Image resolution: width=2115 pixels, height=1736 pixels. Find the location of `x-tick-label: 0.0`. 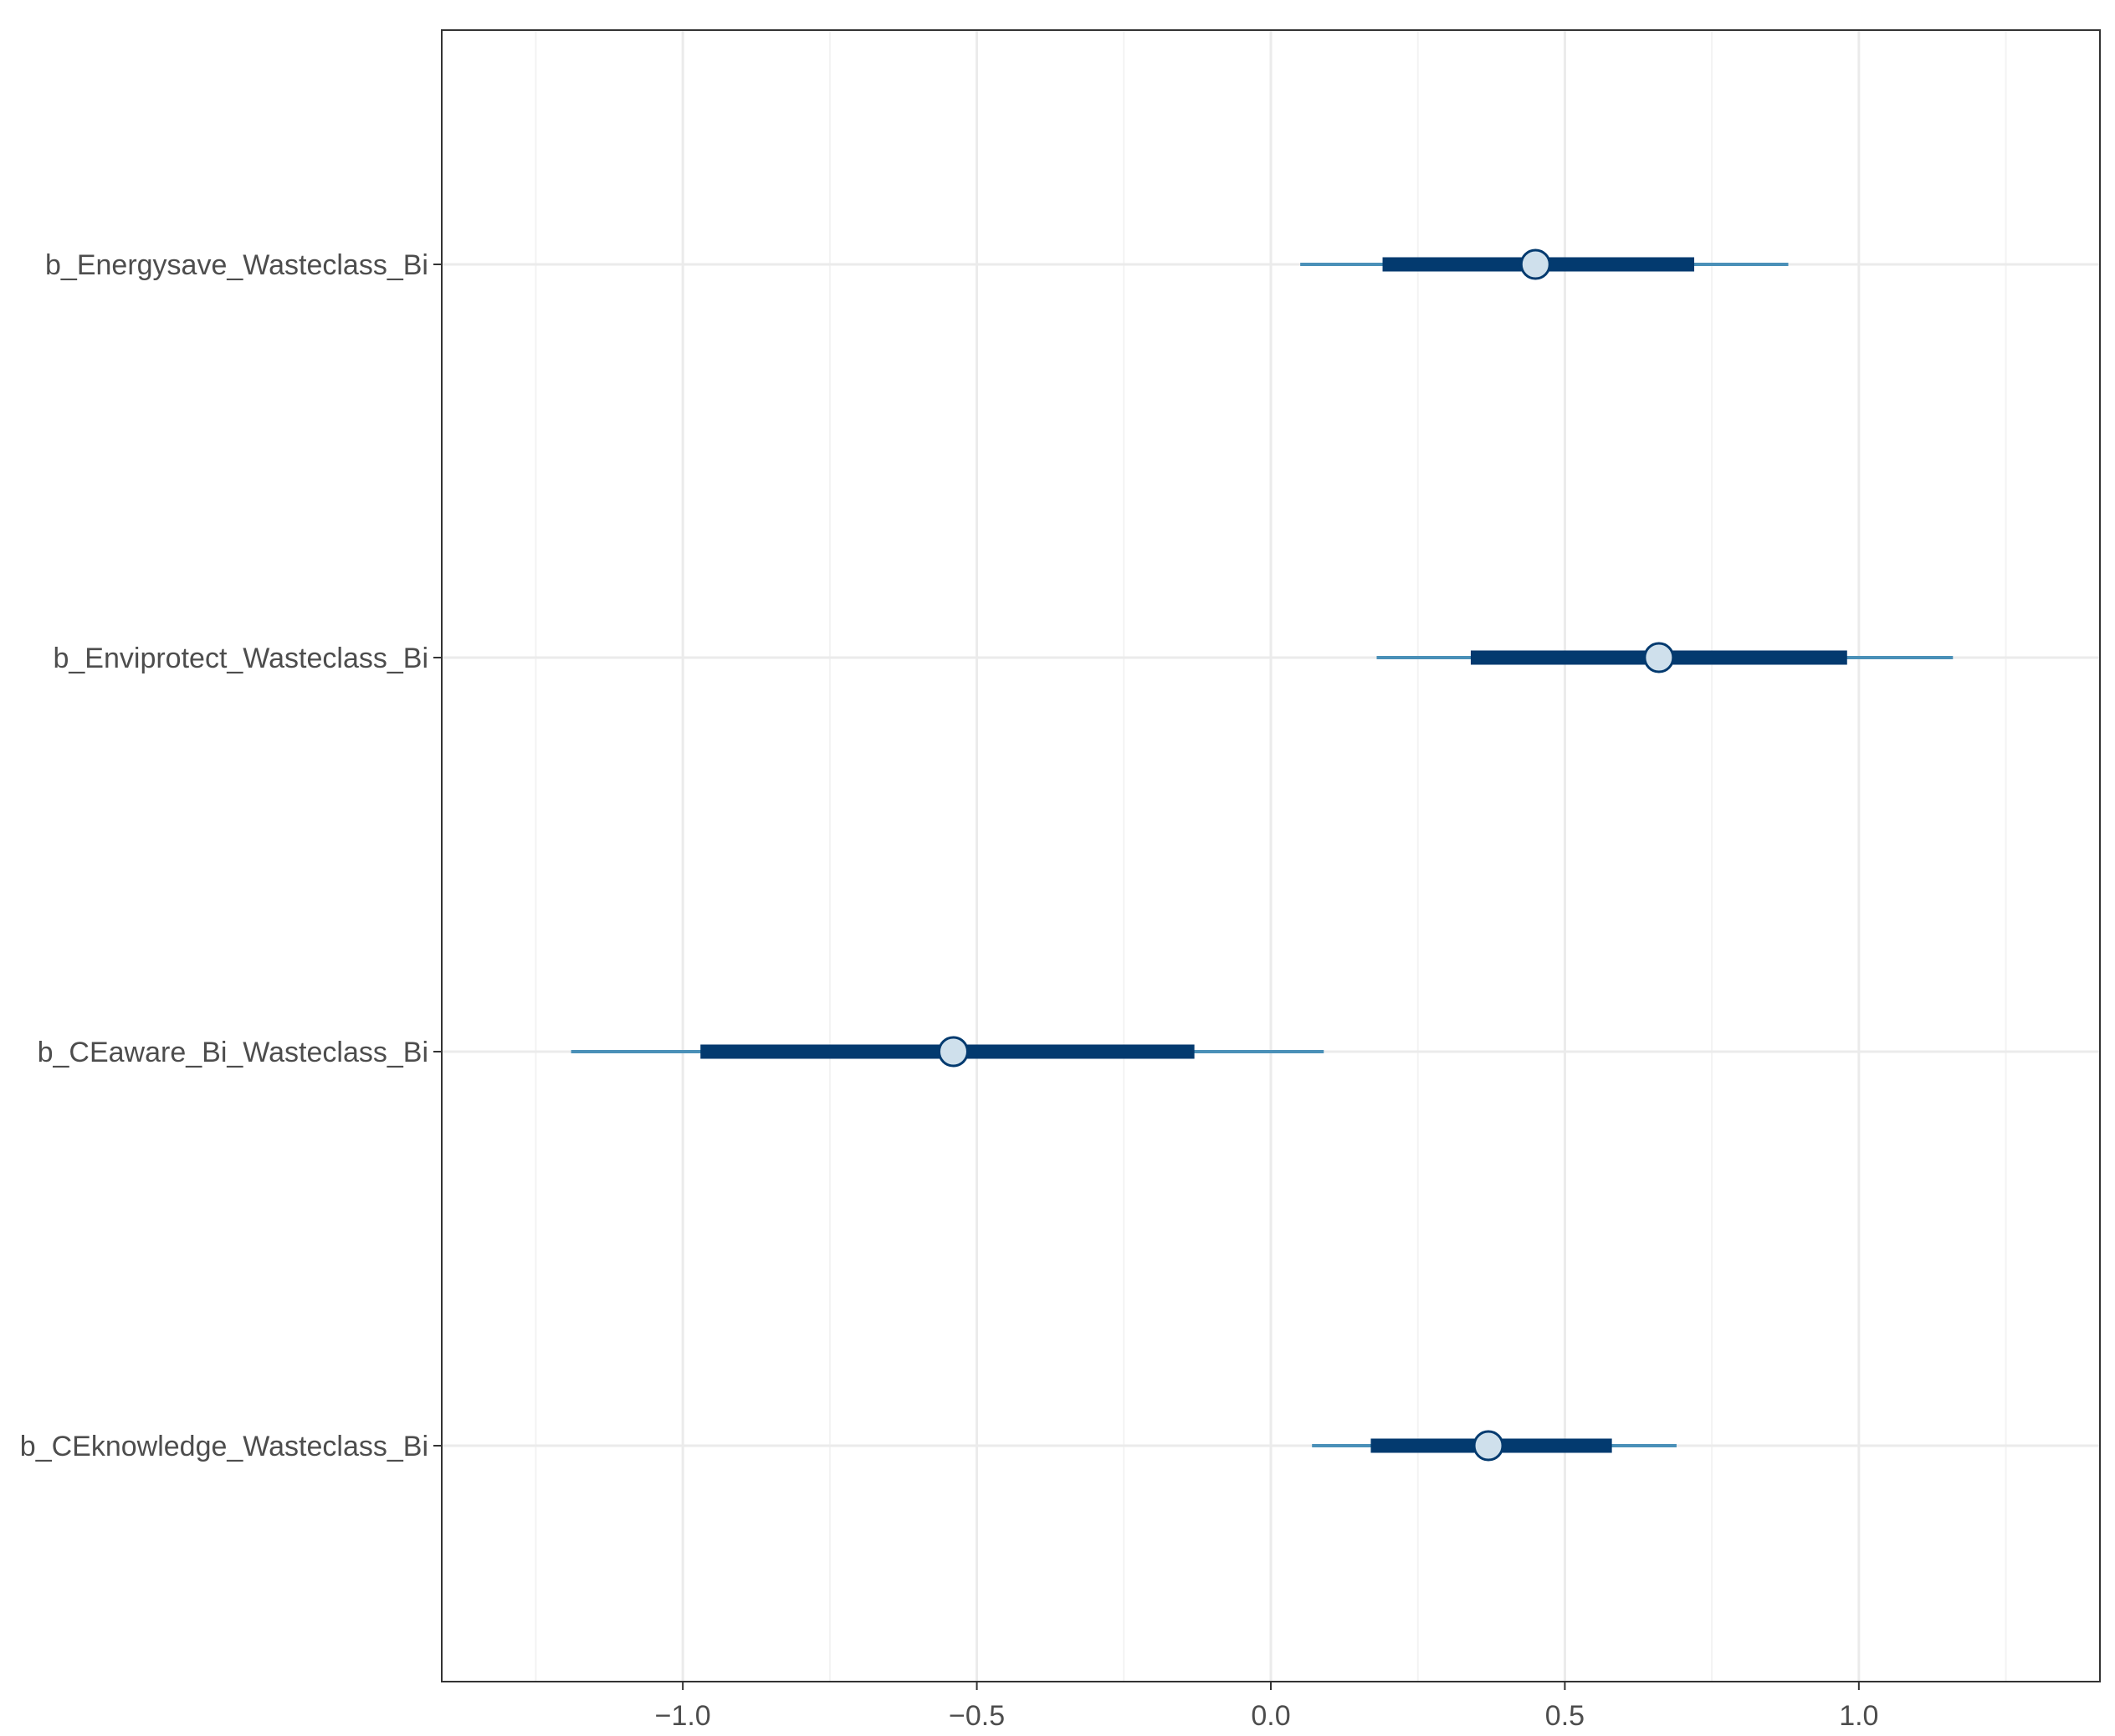

x-tick-label: 0.0 is located at coordinates (1270, 1716).